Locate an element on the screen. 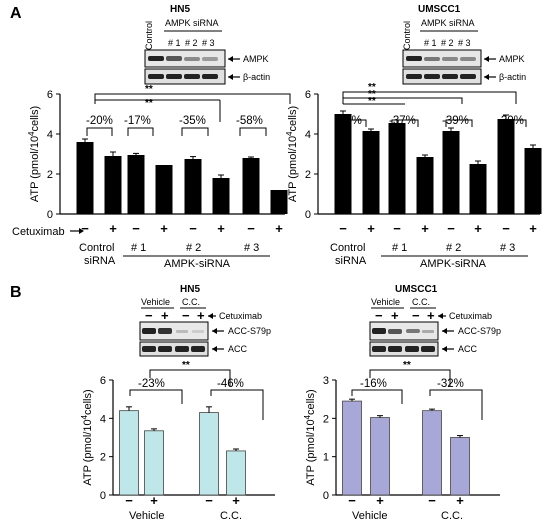 This screenshot has height=525, width=550. panel-b-left-annotations: ** -23% -46% is located at coordinates (196, 390).